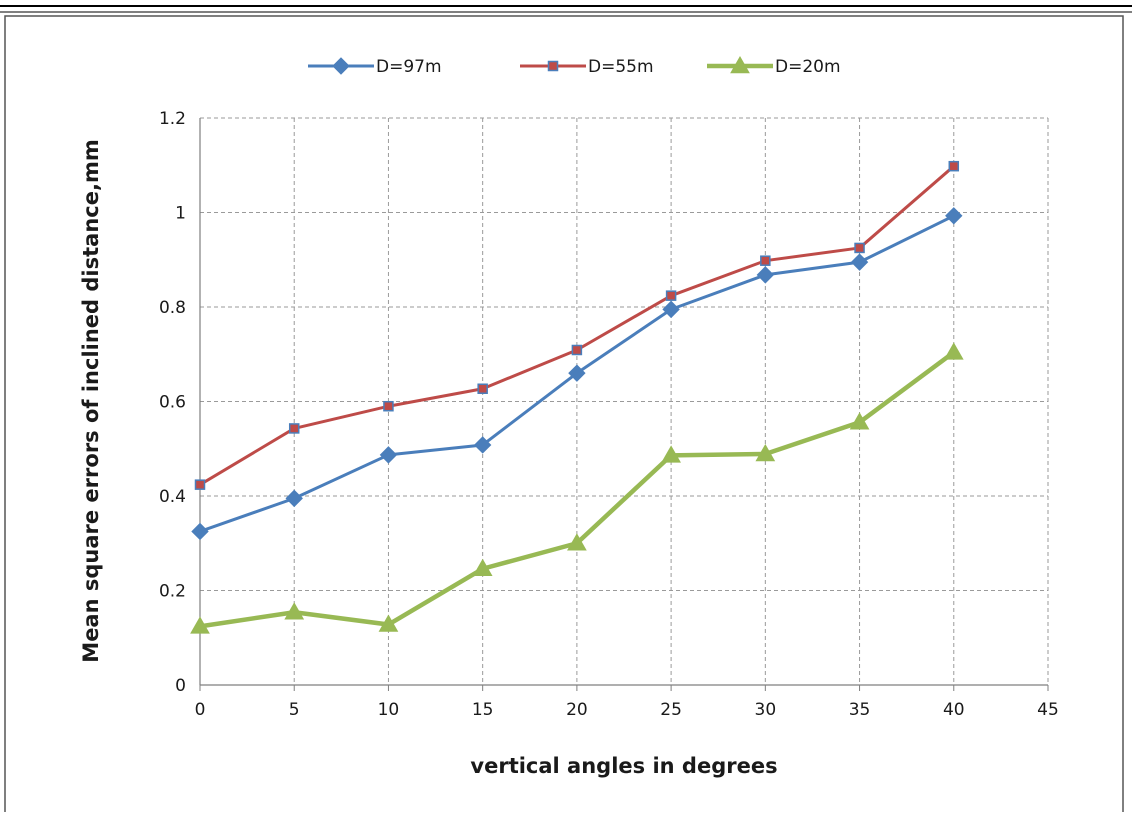  What do you see at coordinates (172, 308) in the screenshot?
I see `y-tick-label: 0.8` at bounding box center [172, 308].